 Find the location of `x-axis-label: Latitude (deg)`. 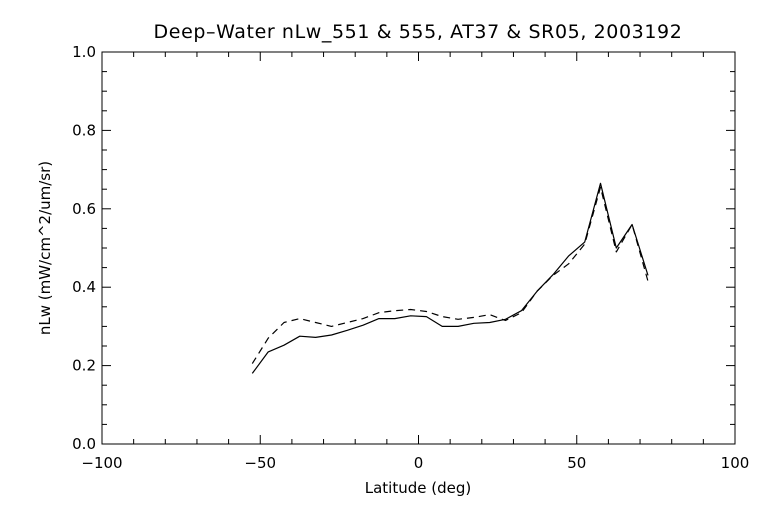

x-axis-label: Latitude (deg) is located at coordinates (418, 488).